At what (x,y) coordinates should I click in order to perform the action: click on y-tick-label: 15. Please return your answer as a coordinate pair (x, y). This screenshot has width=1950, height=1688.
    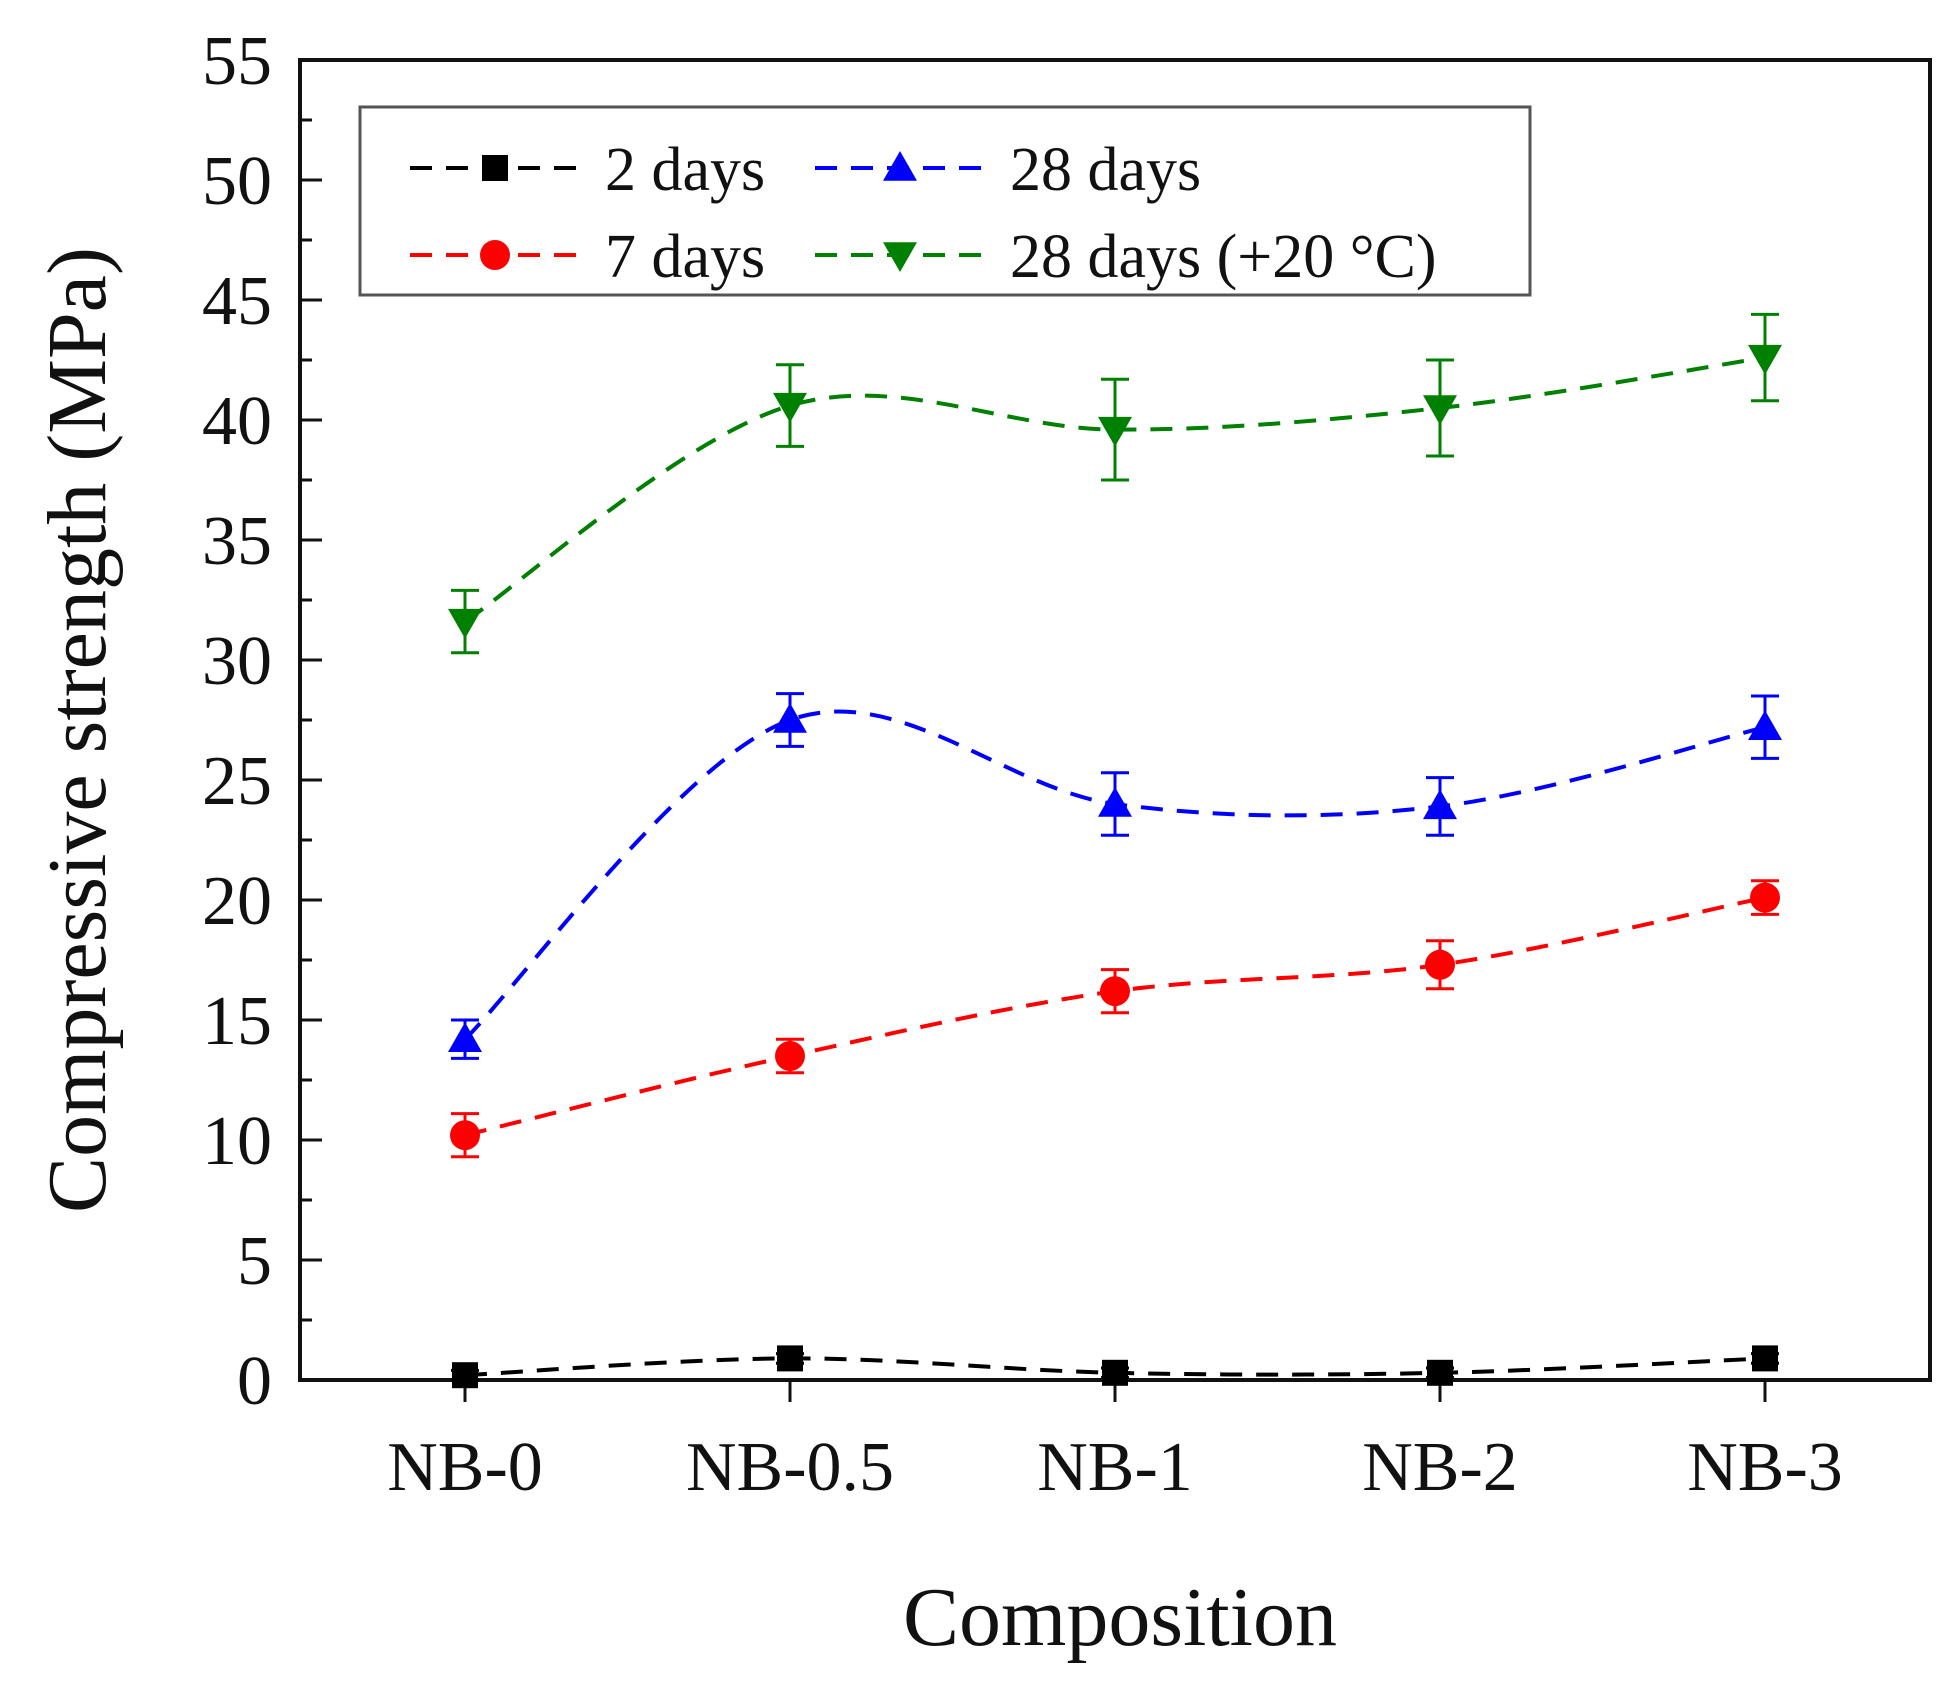
    Looking at the image, I should click on (237, 1021).